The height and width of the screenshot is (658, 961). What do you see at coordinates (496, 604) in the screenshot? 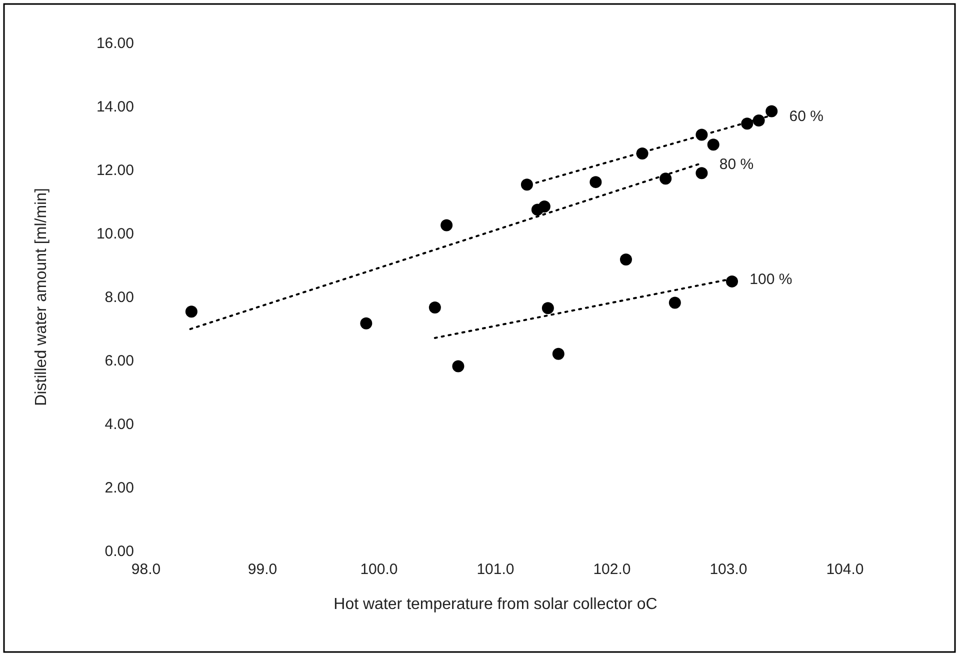
I see `x-axis-title: Hot water temperature from solar collector oC` at bounding box center [496, 604].